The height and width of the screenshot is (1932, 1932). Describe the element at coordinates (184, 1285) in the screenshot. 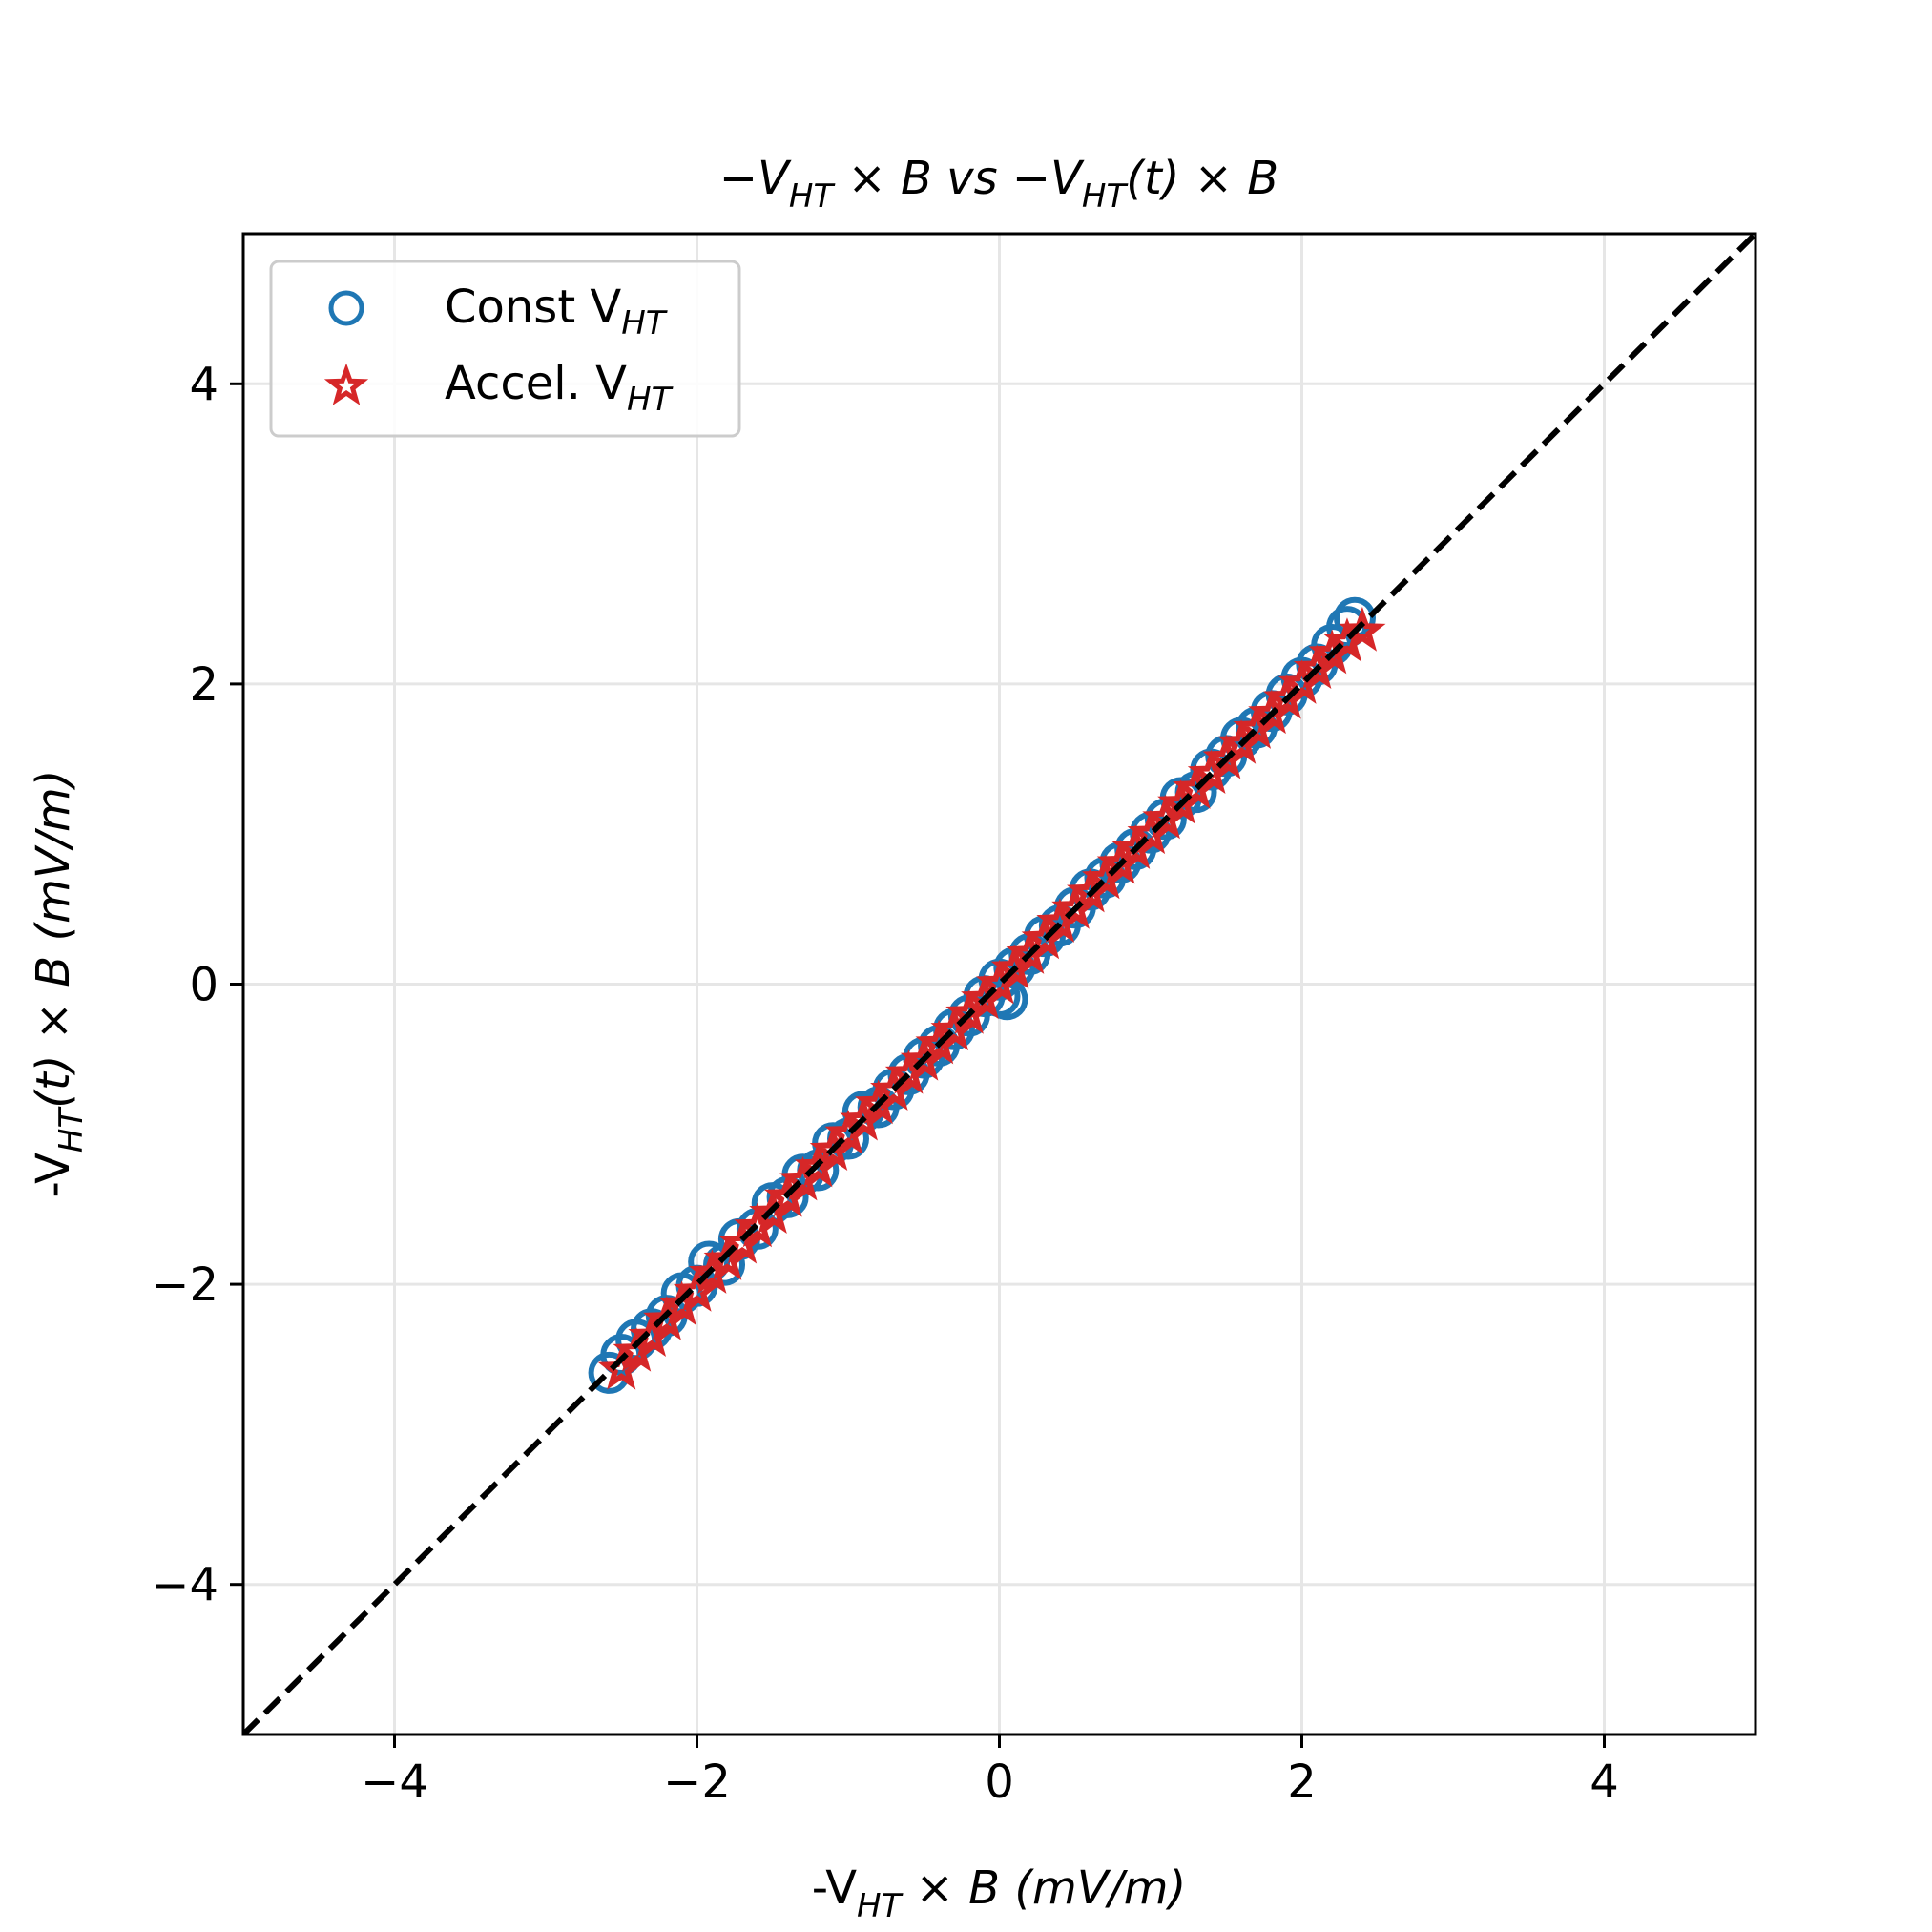

I see `y-tick-label: −2` at that location.